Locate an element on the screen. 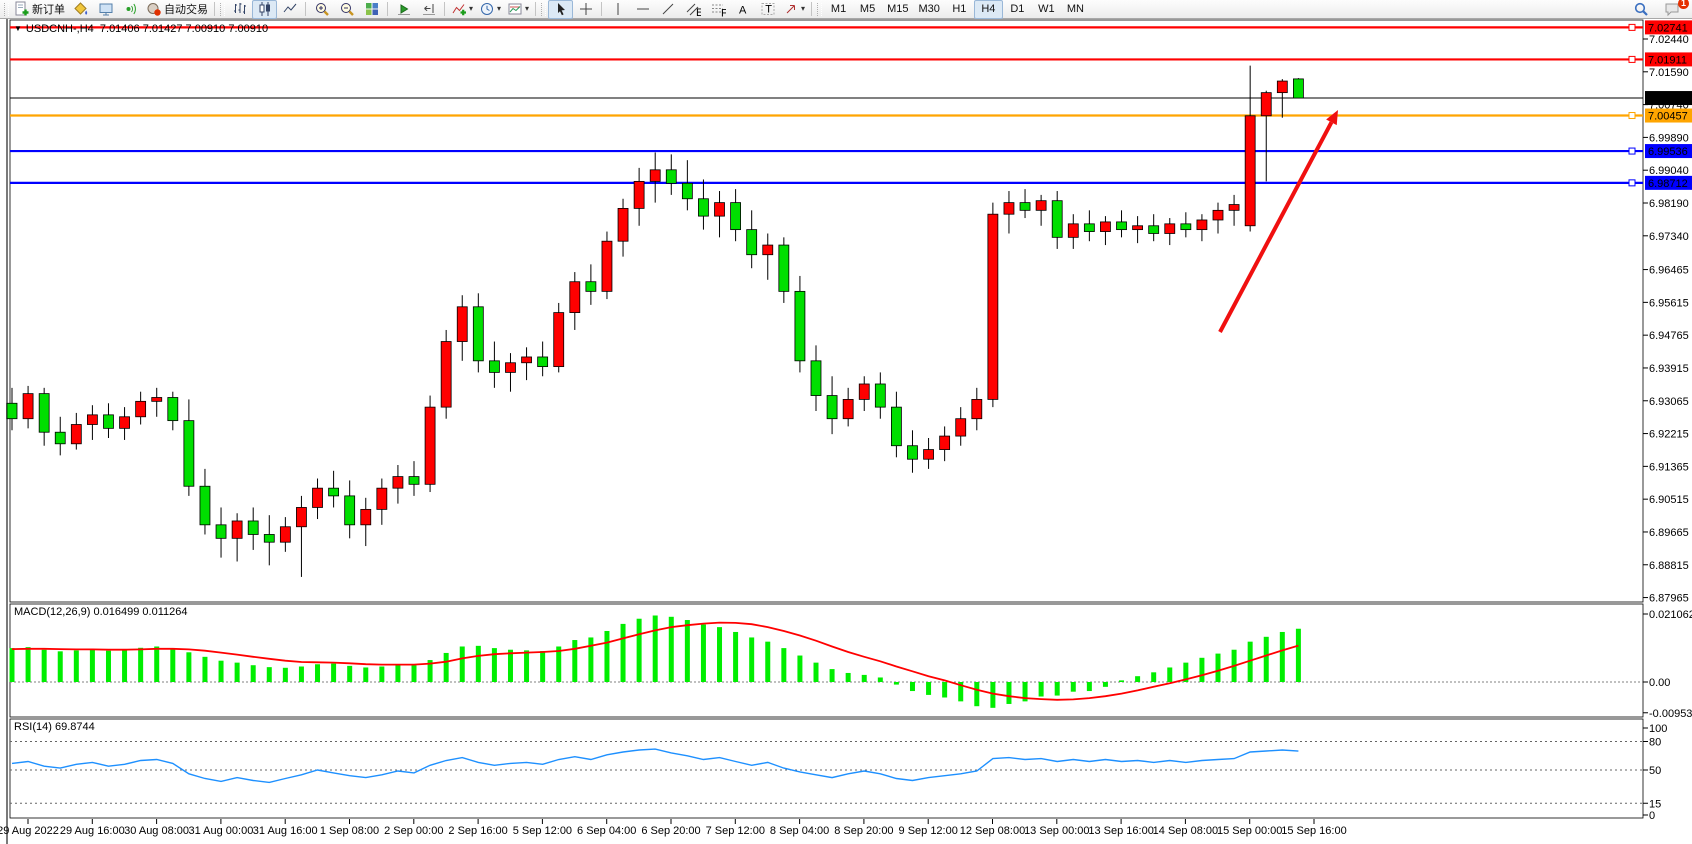  timeframe-m1-button: M1 is located at coordinates (838, 9).